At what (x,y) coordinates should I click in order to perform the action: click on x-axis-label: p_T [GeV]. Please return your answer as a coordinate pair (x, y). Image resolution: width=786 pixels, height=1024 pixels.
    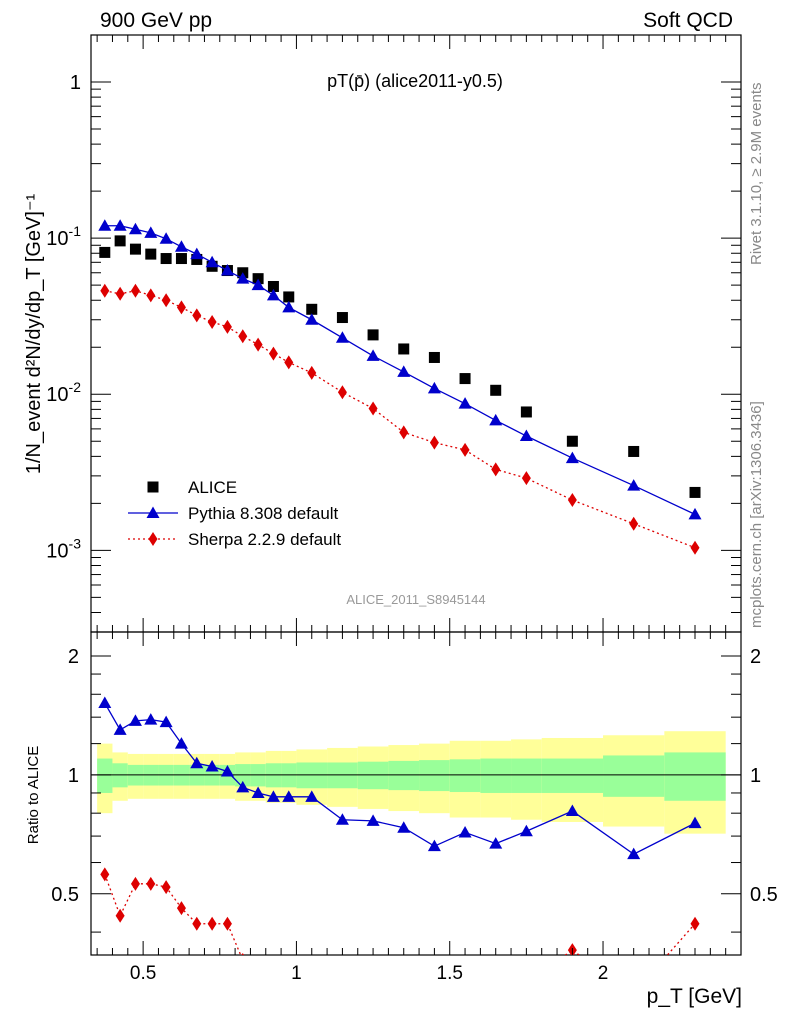
    Looking at the image, I should click on (694, 996).